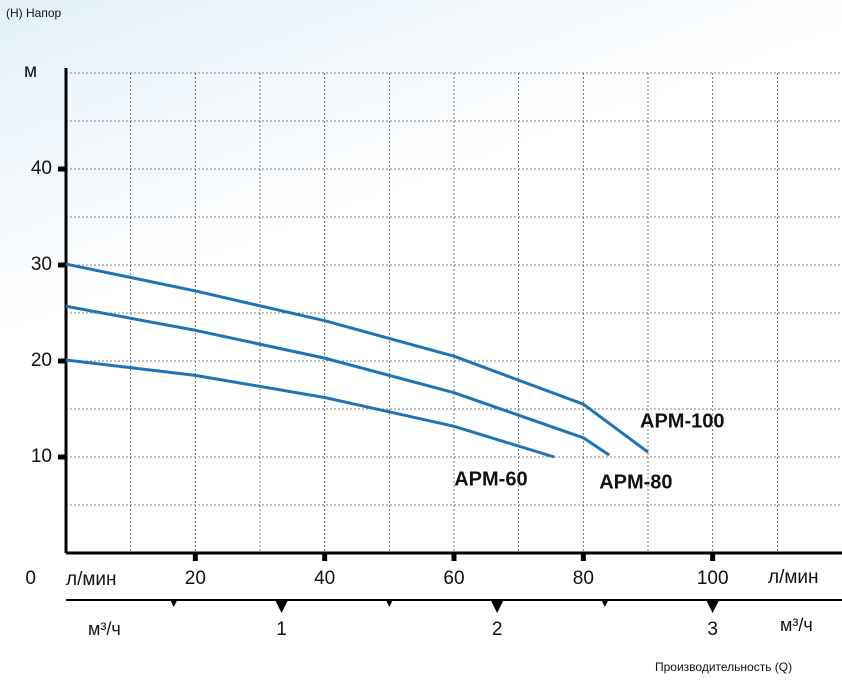  I want to click on y-tick-label: 0, so click(30, 578).